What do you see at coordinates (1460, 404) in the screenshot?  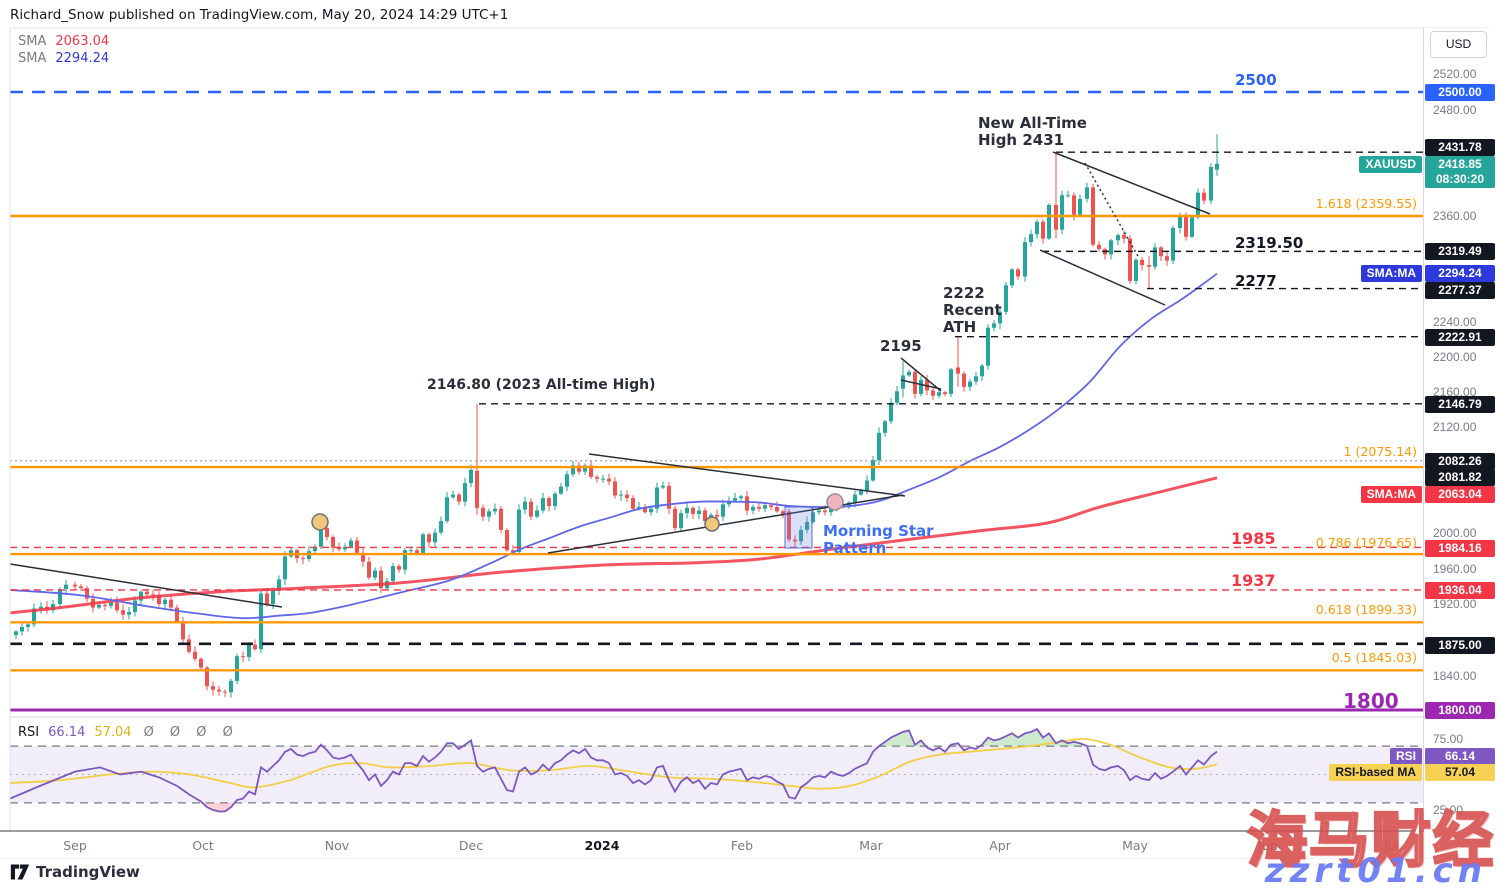 I see `ath-2146-label: 2146.79` at bounding box center [1460, 404].